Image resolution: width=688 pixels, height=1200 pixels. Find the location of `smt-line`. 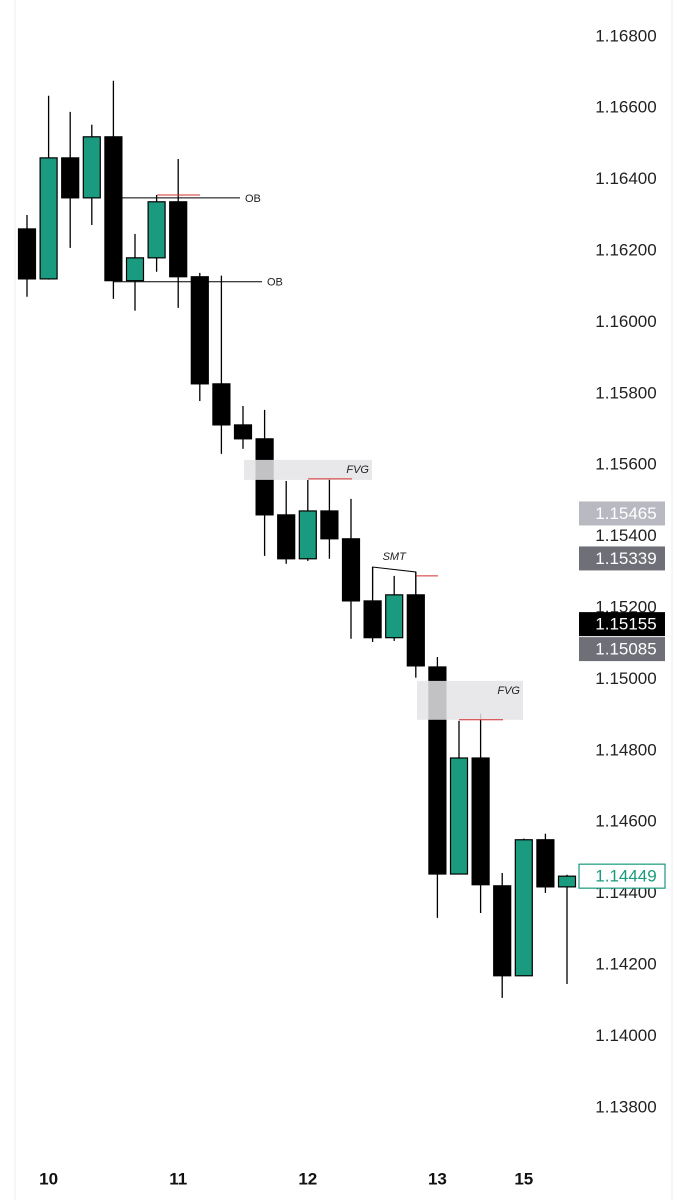

smt-line is located at coordinates (394, 582).